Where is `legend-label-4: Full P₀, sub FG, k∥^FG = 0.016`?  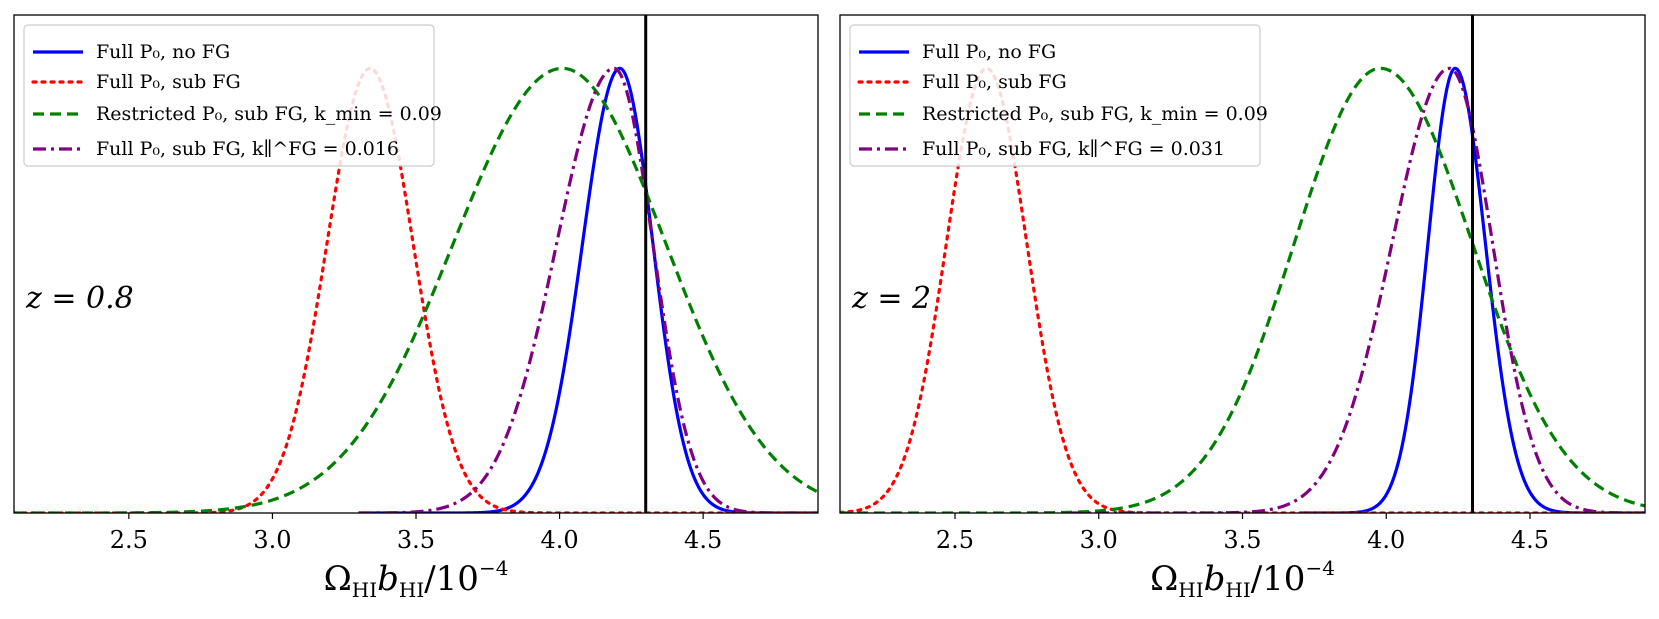 legend-label-4: Full P₀, sub FG, k∥^FG = 0.016 is located at coordinates (247, 149).